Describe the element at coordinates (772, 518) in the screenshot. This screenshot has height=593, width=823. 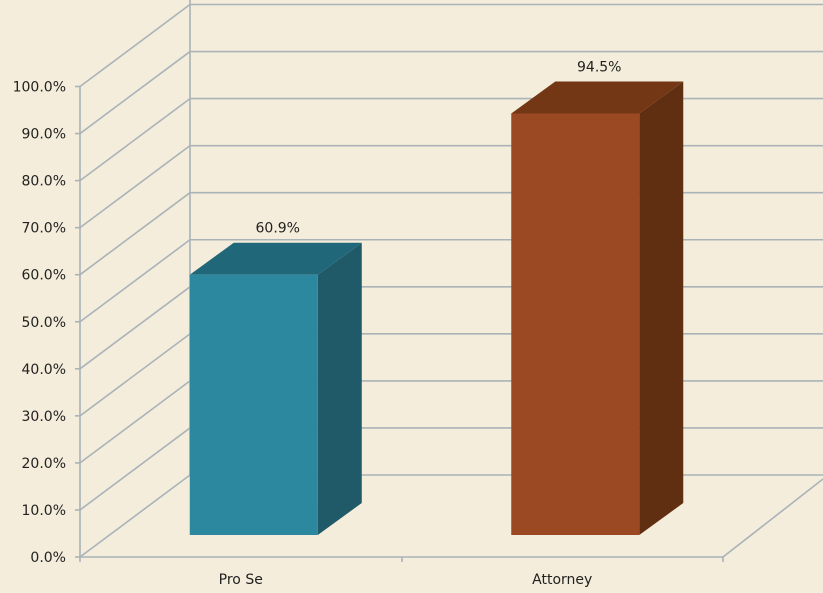
I see `floor-right-edge` at that location.